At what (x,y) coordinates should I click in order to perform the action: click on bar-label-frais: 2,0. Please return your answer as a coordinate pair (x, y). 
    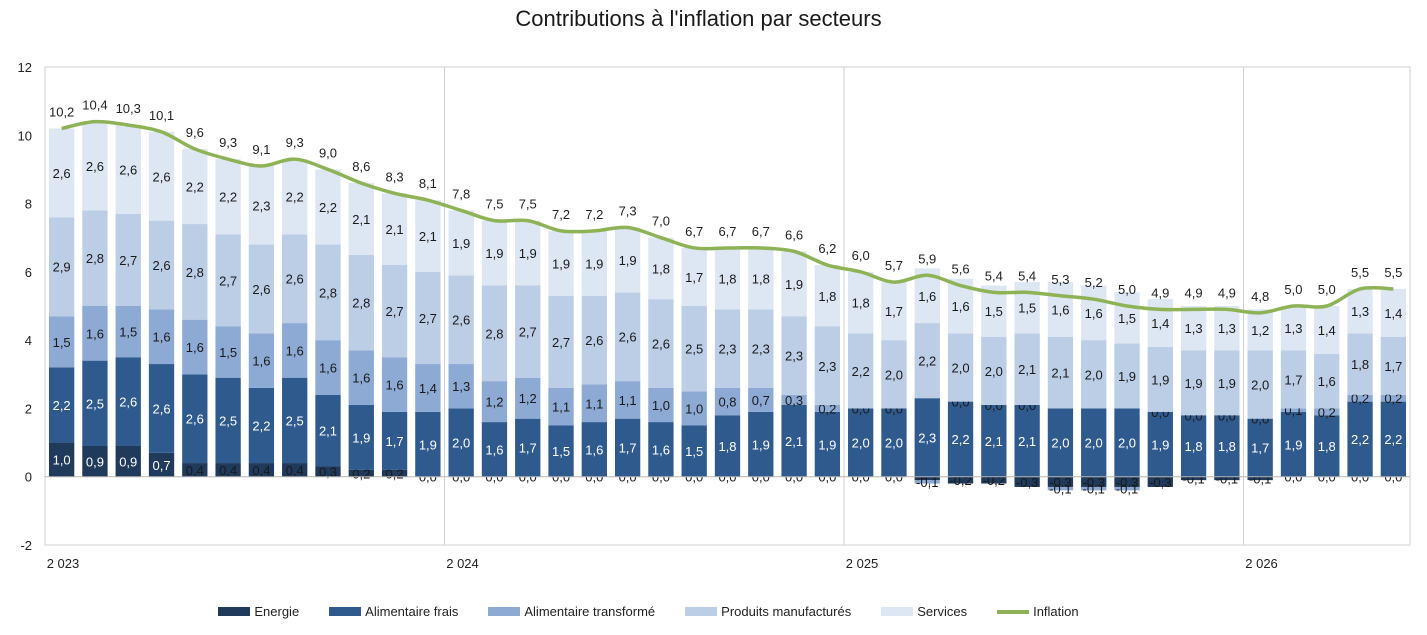
    Looking at the image, I should click on (1060, 443).